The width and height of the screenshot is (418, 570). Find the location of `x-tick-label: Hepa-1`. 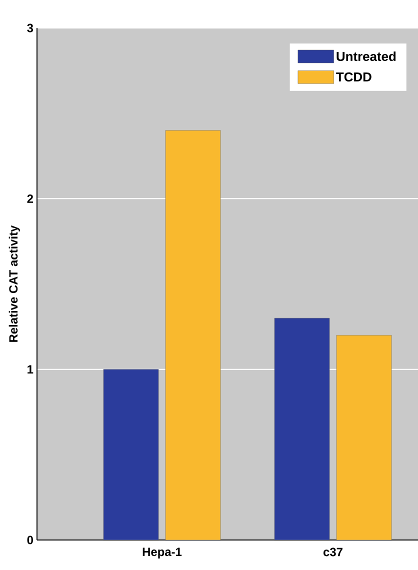

x-tick-label: Hepa-1 is located at coordinates (162, 553).